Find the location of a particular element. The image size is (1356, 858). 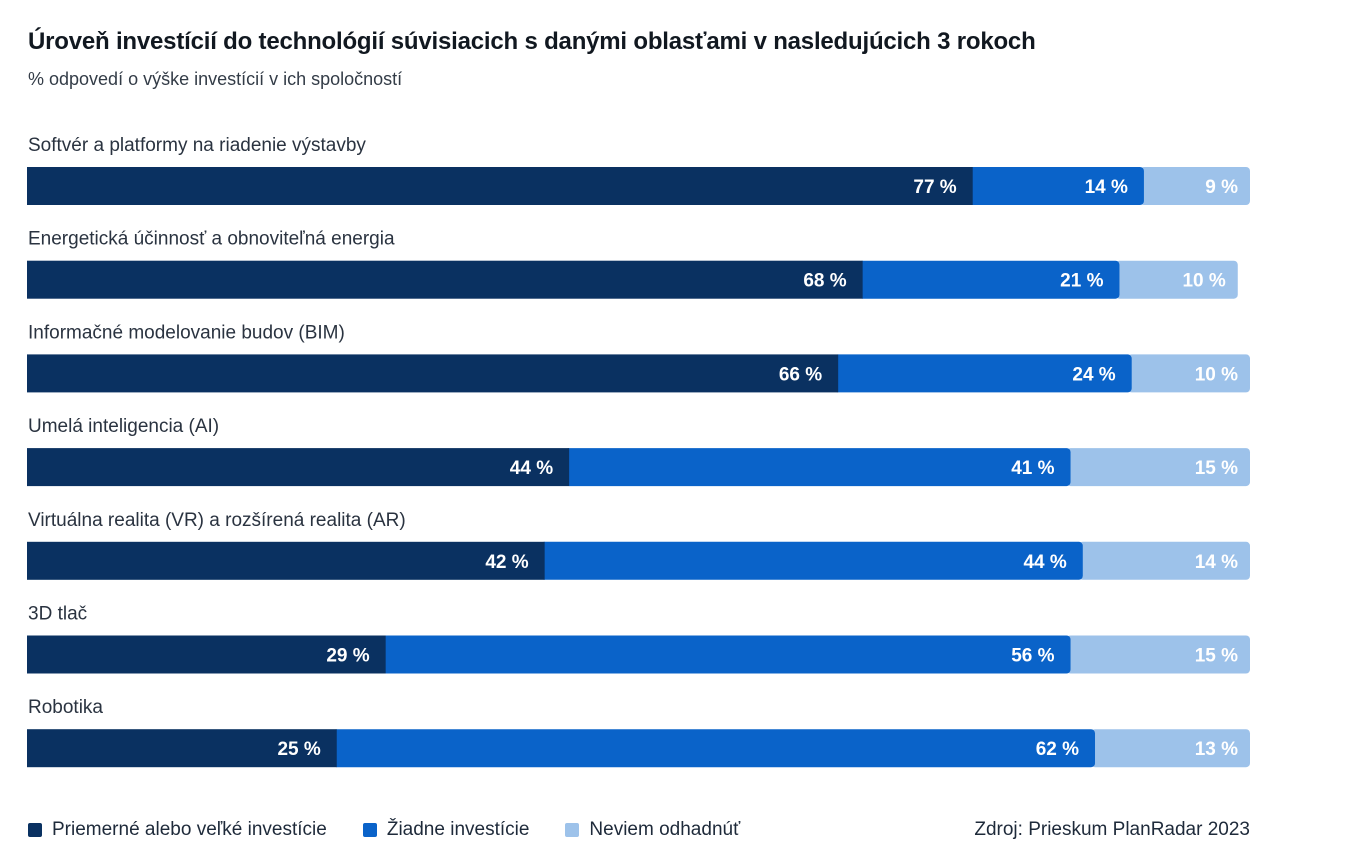

data-label: 77 % is located at coordinates (934, 187).